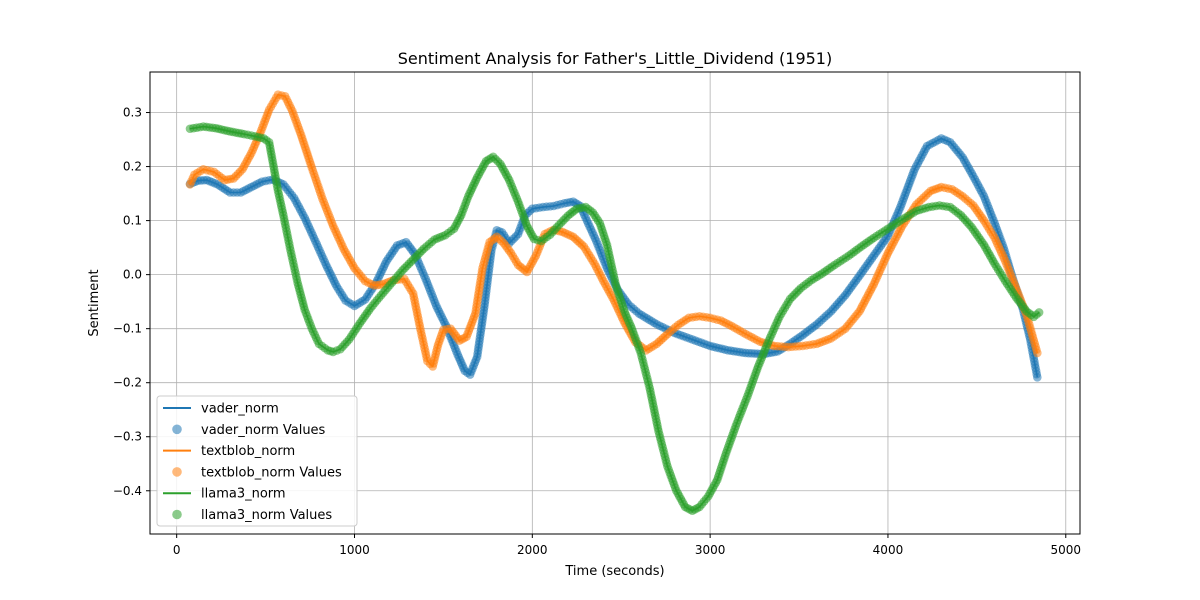 The image size is (1200, 600). What do you see at coordinates (532, 550) in the screenshot?
I see `x-tick-label: 2000` at bounding box center [532, 550].